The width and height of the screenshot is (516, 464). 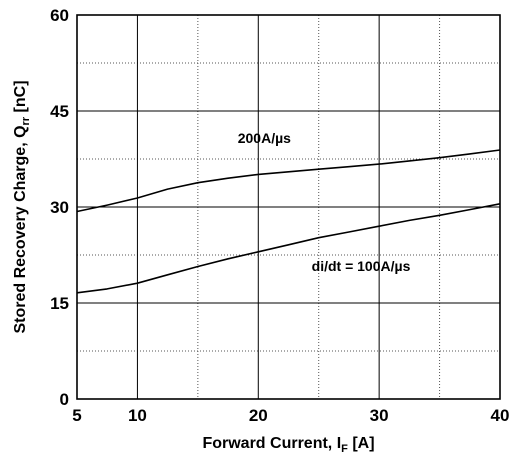 What do you see at coordinates (264, 138) in the screenshot?
I see `series-annotation-1: 200A/µs` at bounding box center [264, 138].